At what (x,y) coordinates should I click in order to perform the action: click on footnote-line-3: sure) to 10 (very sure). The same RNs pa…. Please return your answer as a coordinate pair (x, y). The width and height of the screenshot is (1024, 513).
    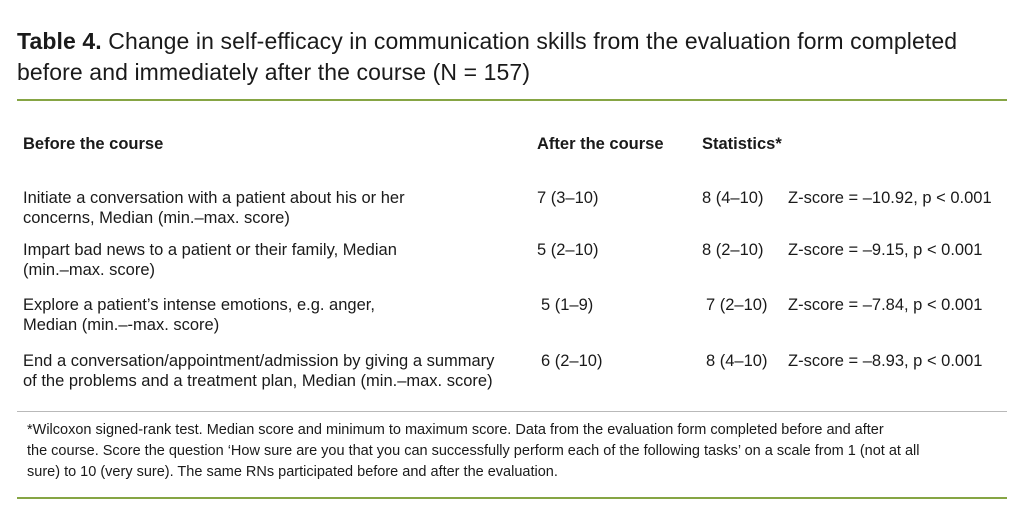
    Looking at the image, I should click on (292, 472).